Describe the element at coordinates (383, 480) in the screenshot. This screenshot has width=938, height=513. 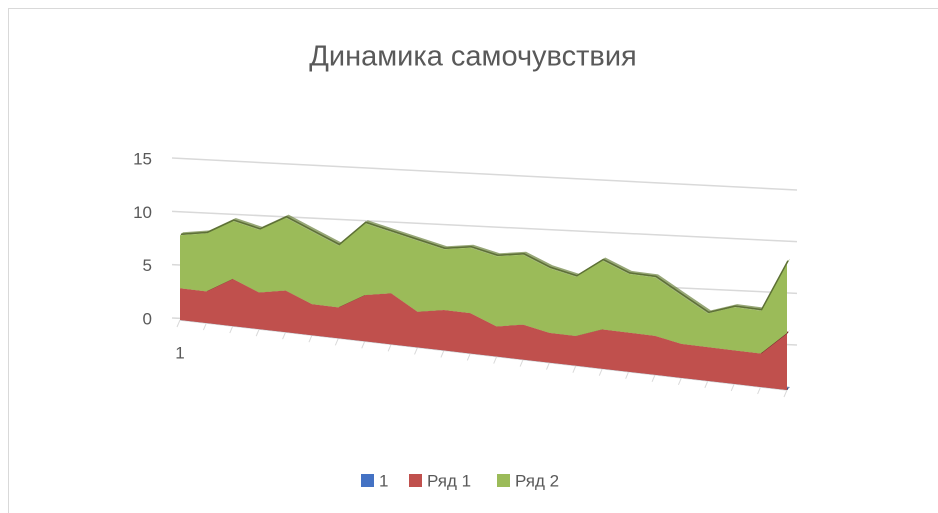
I see `legend-label: 1` at that location.